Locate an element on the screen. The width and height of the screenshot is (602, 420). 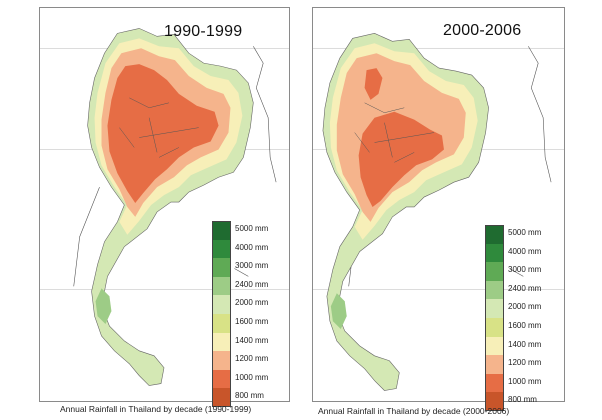
rainfall-zone-red is located at coordinates (401, 159).